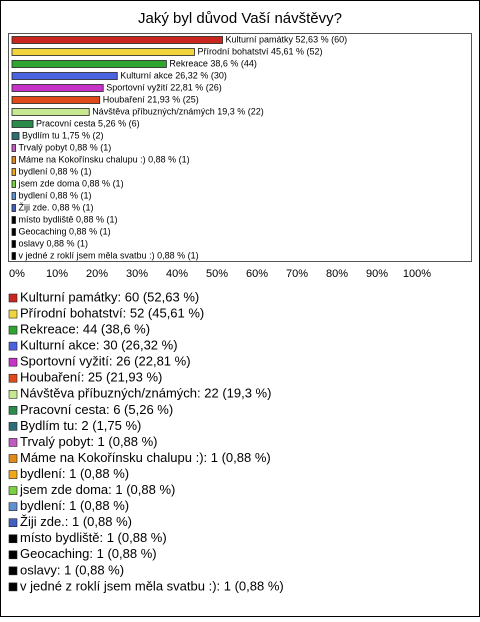 This screenshot has height=622, width=480. Describe the element at coordinates (104, 159) in the screenshot. I see `bar-label: Máme na Kokořínsku chalupu :) 0,88 % (1)` at that location.